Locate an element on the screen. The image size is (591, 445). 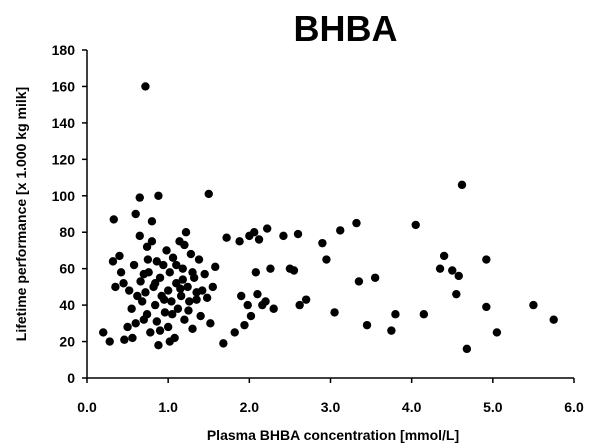
y-tick-label: 0 is located at coordinates (71, 378).